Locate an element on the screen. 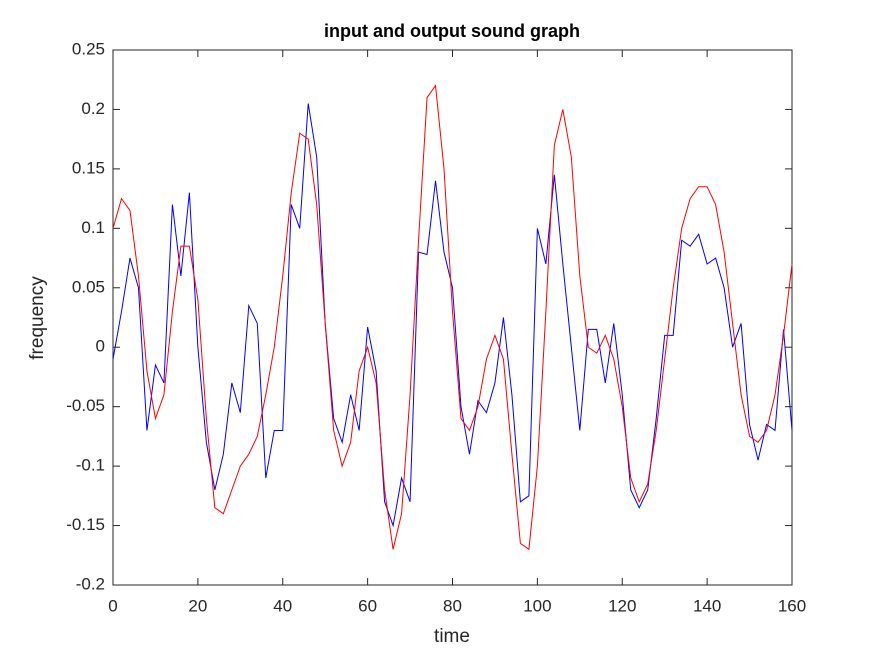 This screenshot has width=875, height=656. x-tick-label: 140 is located at coordinates (707, 605).